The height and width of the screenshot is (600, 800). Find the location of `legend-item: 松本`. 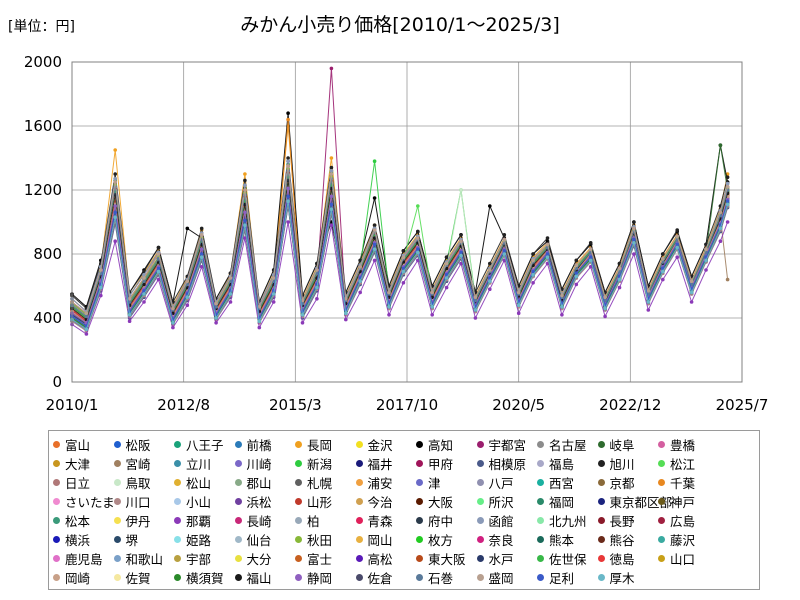

legend-item: 松本 is located at coordinates (71, 520).